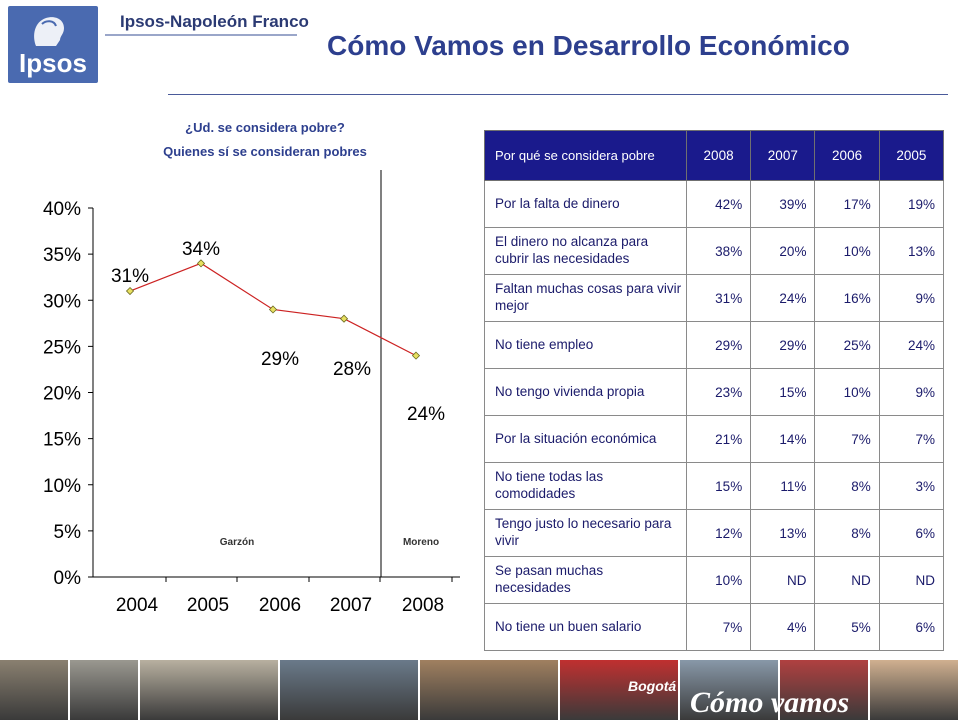  What do you see at coordinates (201, 249) in the screenshot?
I see `data-label: 34%` at bounding box center [201, 249].